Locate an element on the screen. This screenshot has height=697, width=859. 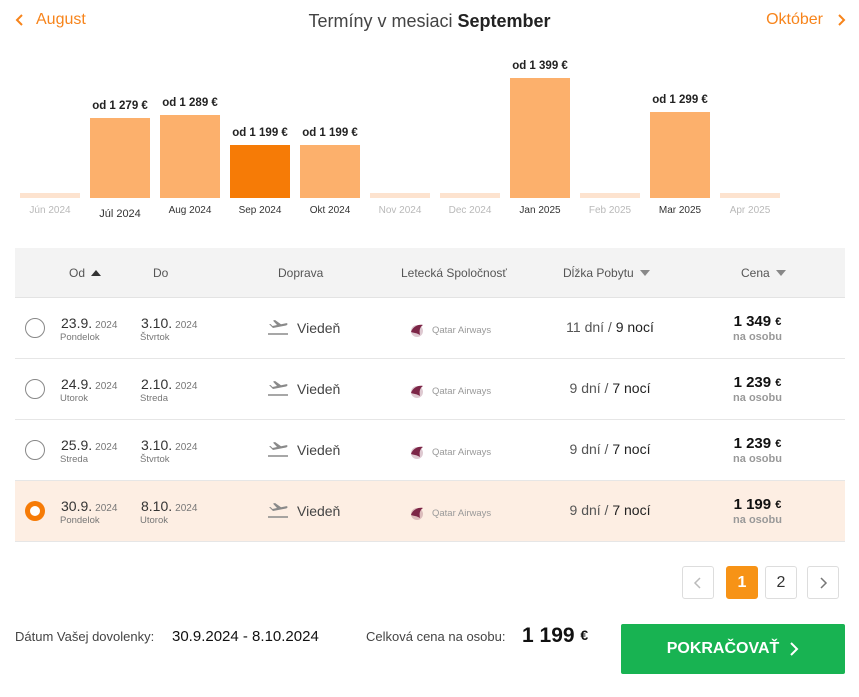
prev-month-link: August is located at coordinates (50, 20).